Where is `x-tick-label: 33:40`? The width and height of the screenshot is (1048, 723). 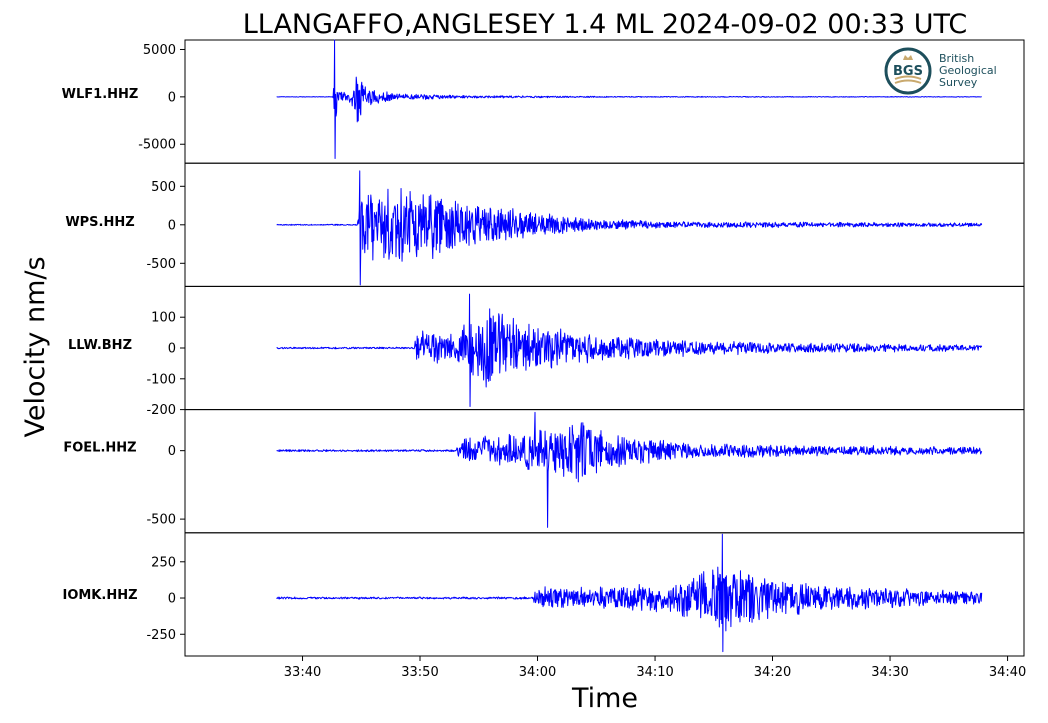
x-tick-label: 33:40 is located at coordinates (302, 672).